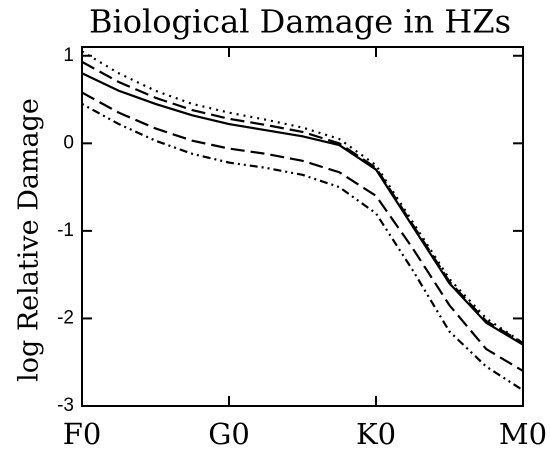  I want to click on y-tick-label: -3, so click(65, 405).